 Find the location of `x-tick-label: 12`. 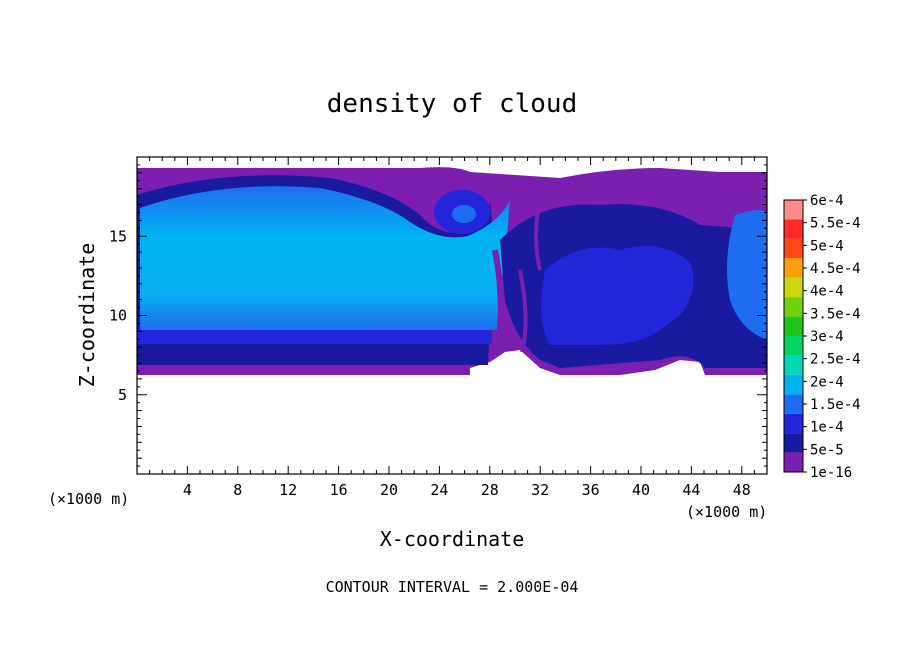

x-tick-label: 12 is located at coordinates (288, 490).